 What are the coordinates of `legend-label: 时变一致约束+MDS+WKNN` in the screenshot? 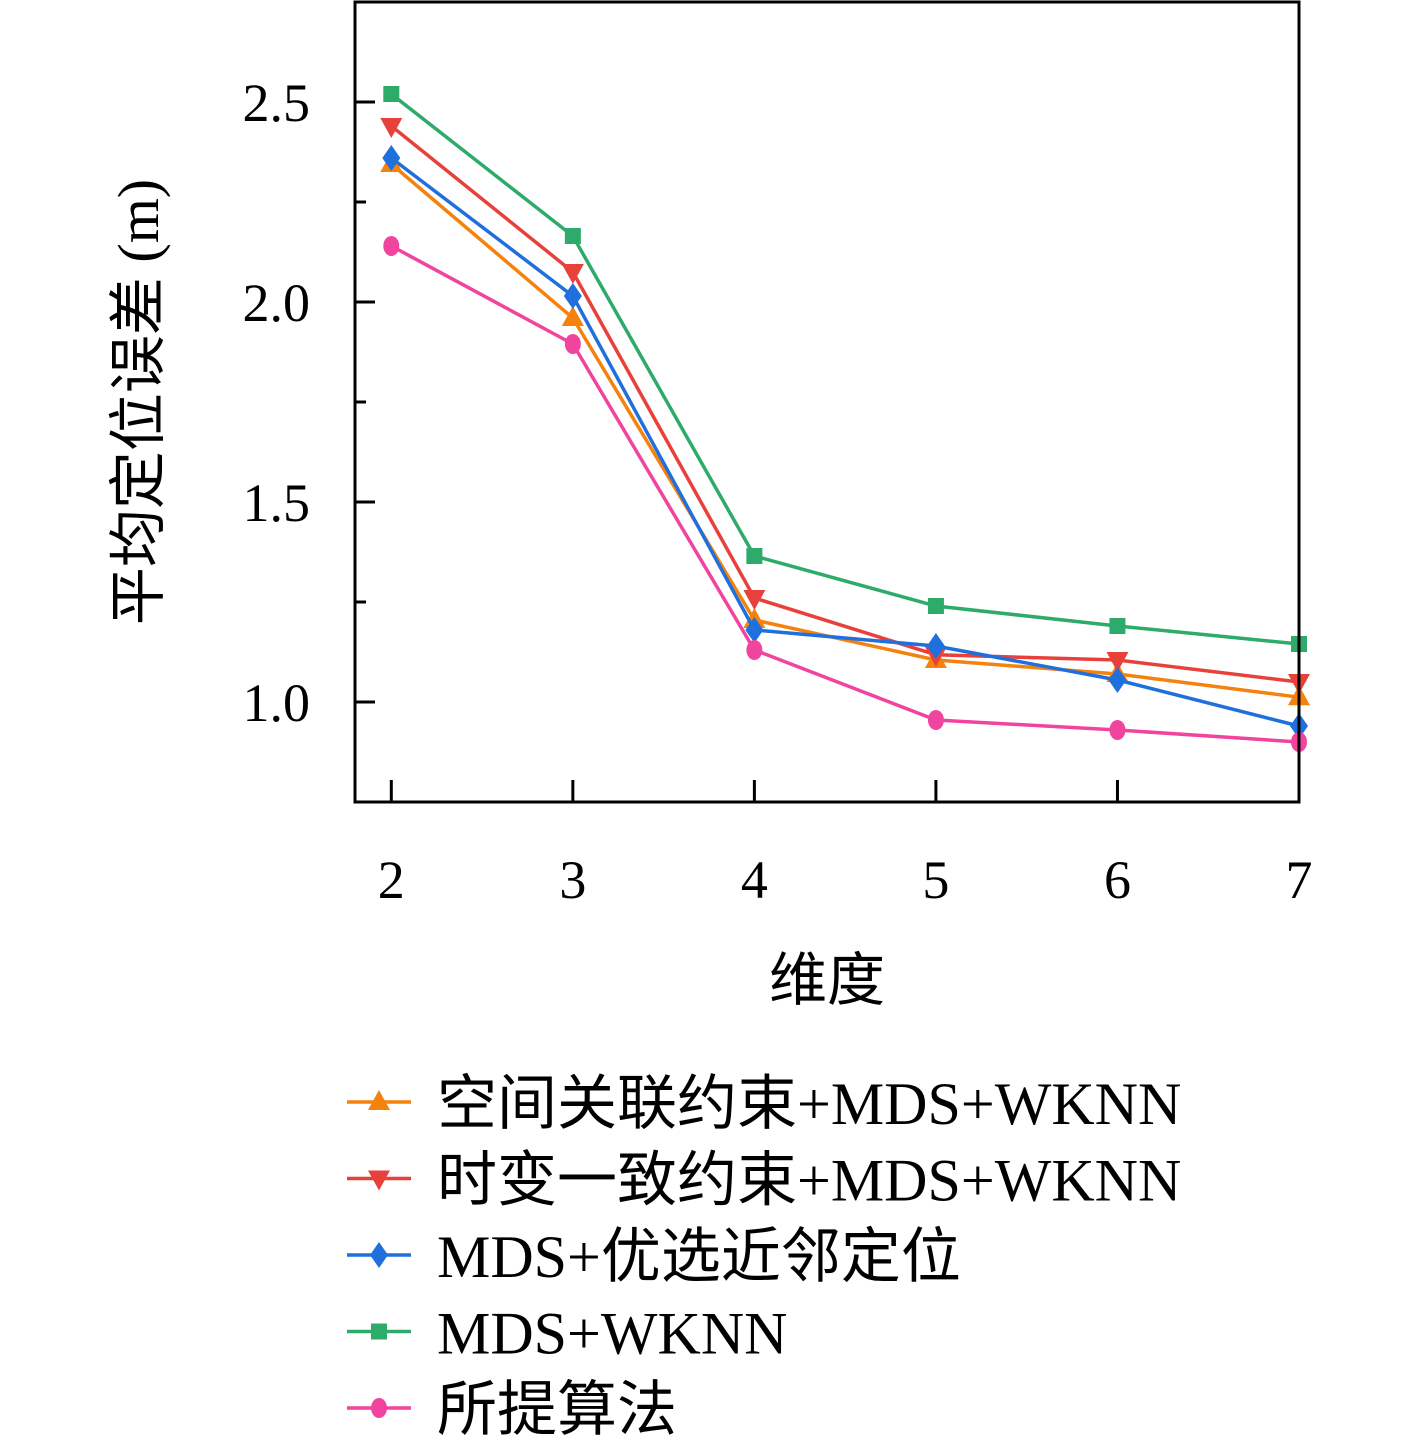 It's located at (809, 1181).